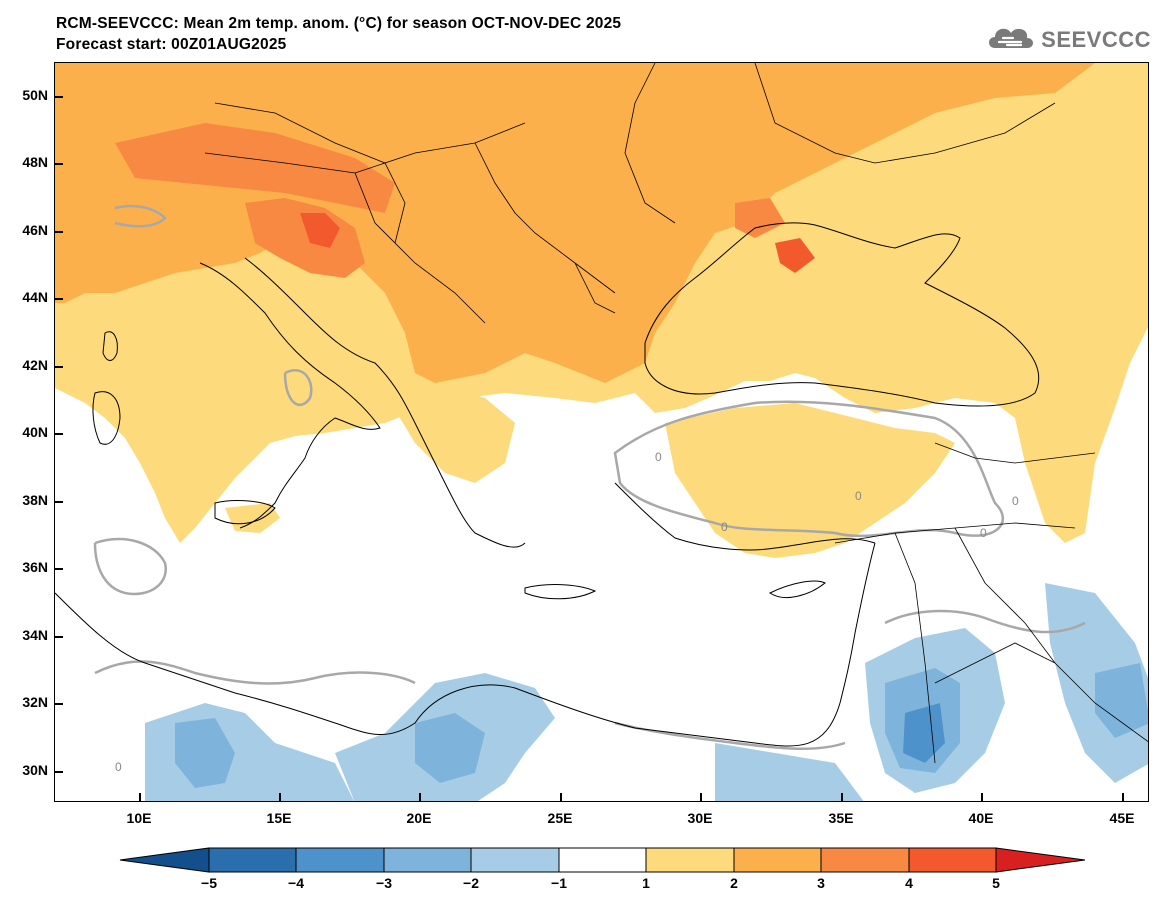 The width and height of the screenshot is (1165, 907). I want to click on lon-label-40e: 40E, so click(981, 818).